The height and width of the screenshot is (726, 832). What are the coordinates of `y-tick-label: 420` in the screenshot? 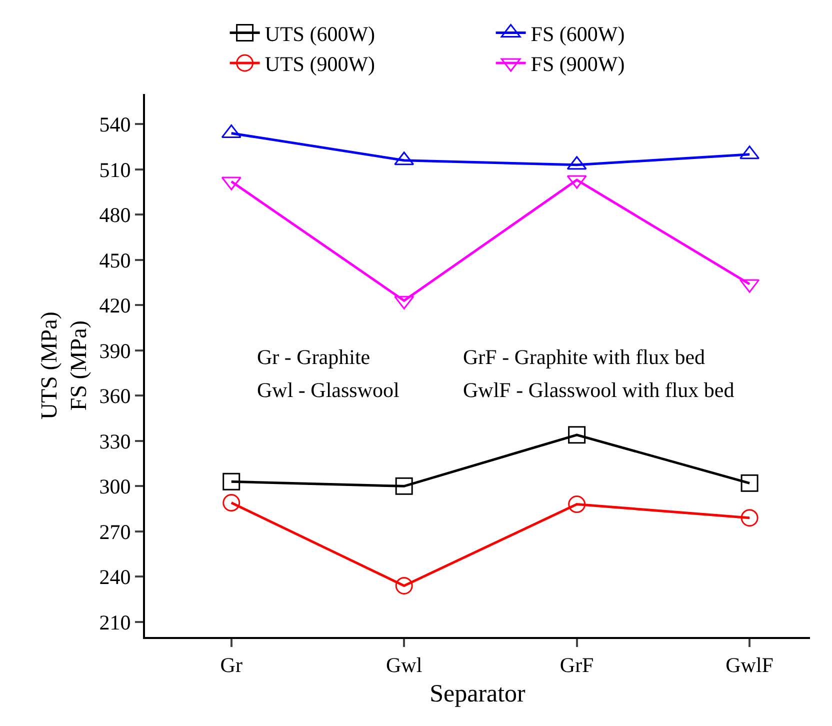 It's located at (115, 306).